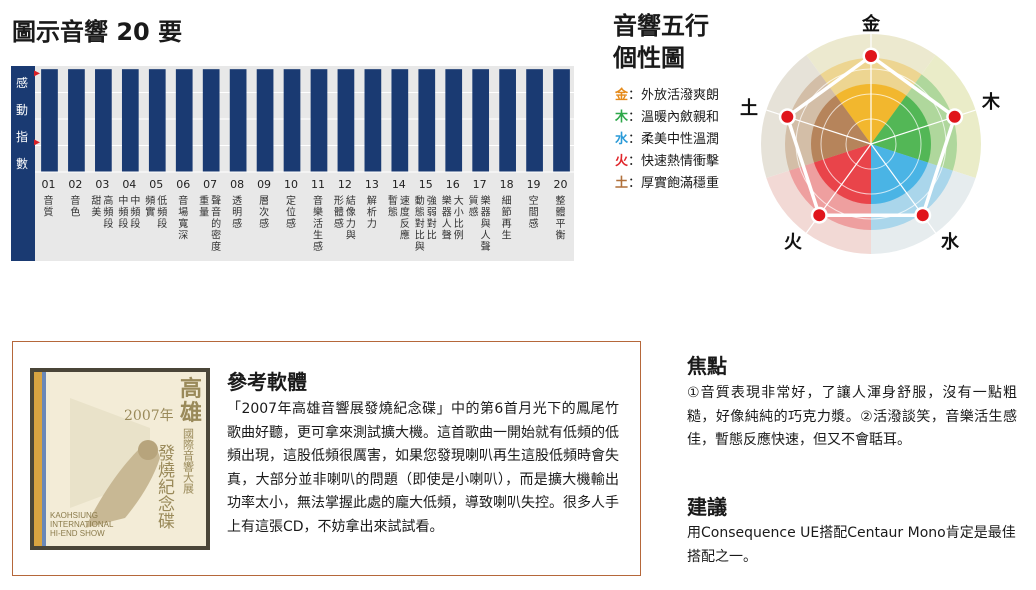  What do you see at coordinates (480, 184) in the screenshot?
I see `x-tick-number: 17` at bounding box center [480, 184].